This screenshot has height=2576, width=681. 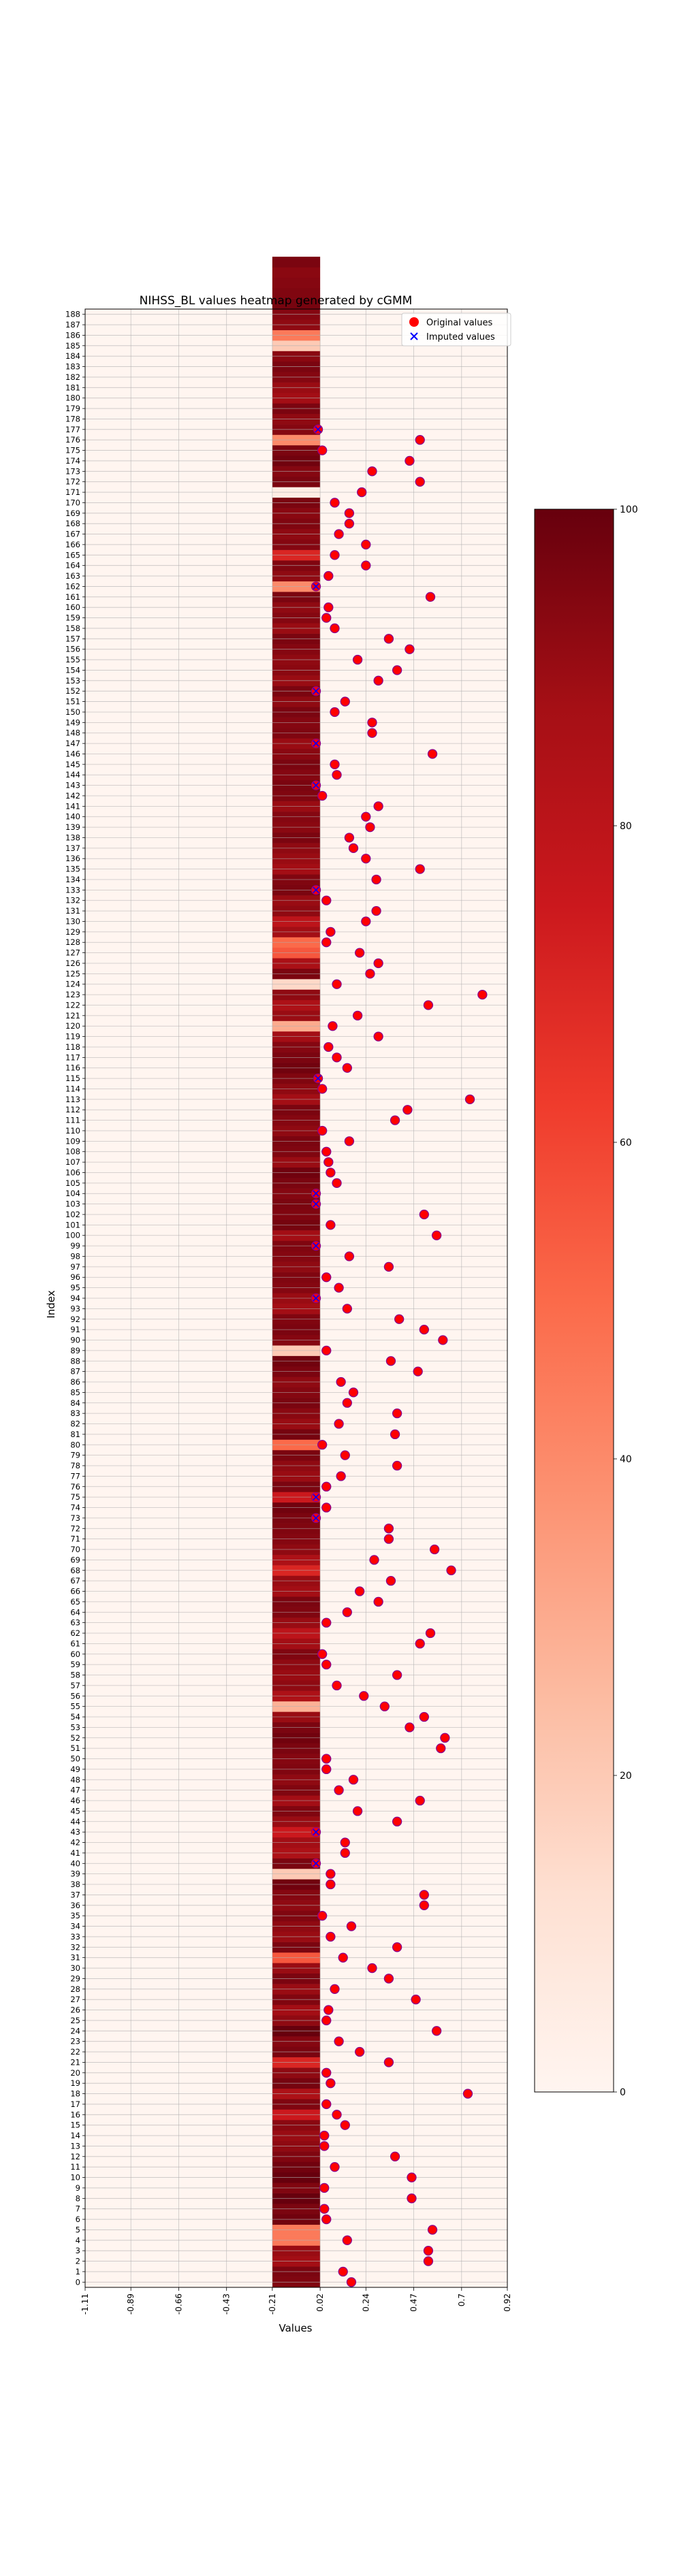 What do you see at coordinates (73, 523) in the screenshot?
I see `y-tick-label: 168` at bounding box center [73, 523].